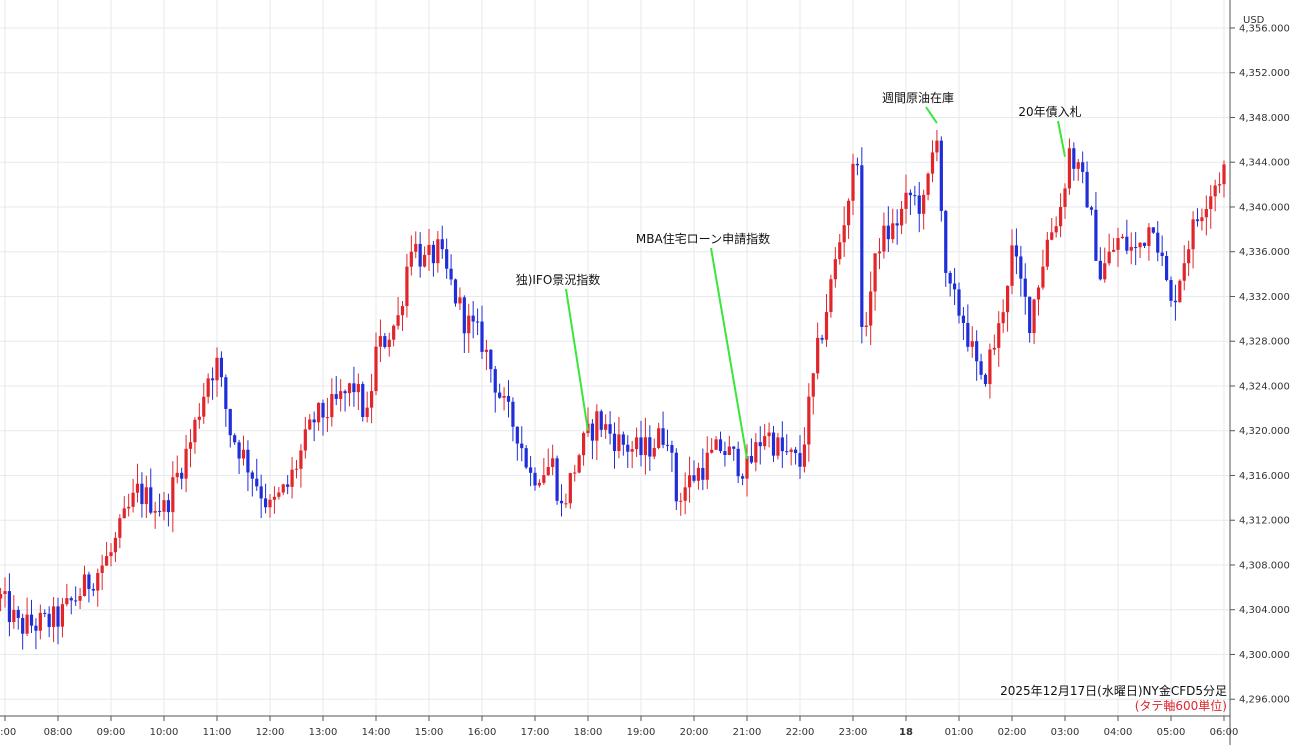 Image resolution: width=1300 pixels, height=745 pixels. I want to click on annotation-label: 20年債入札, so click(1049, 111).